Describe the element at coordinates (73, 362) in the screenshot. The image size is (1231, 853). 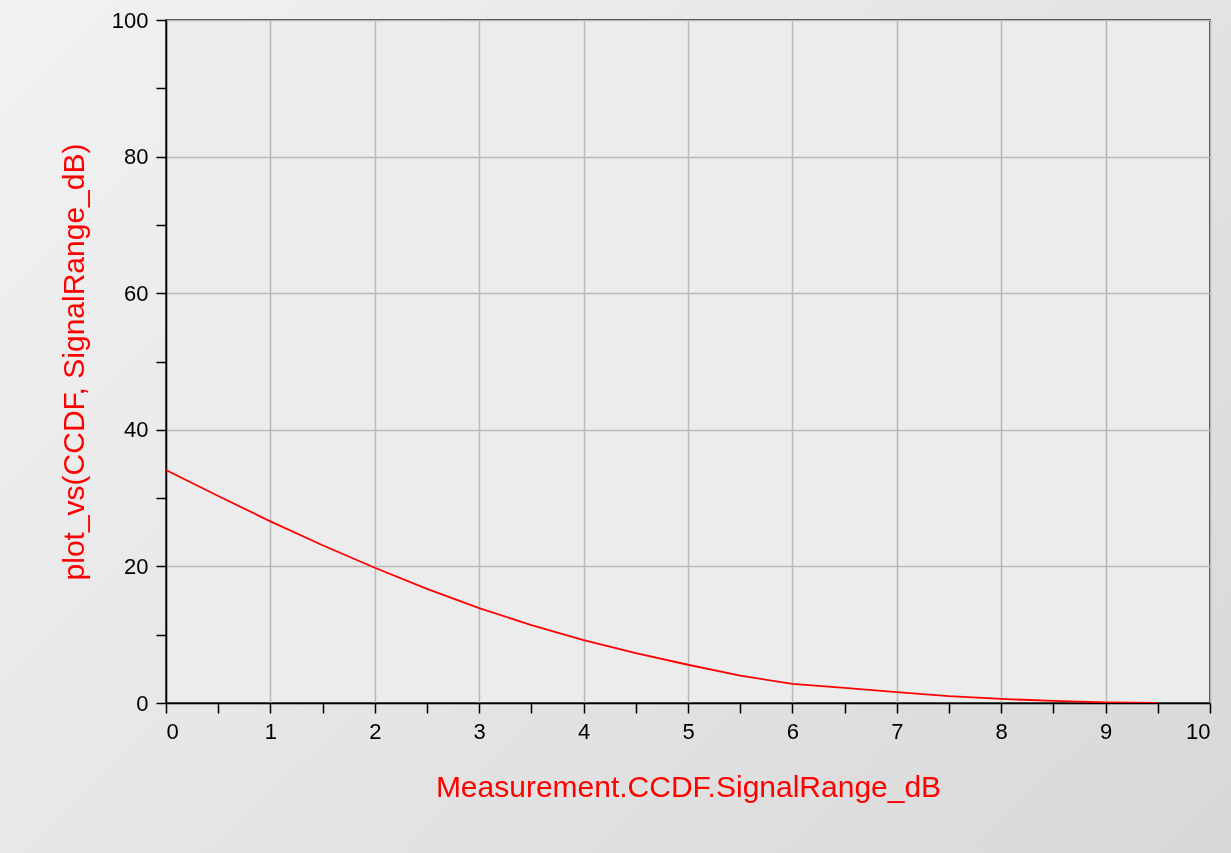
I see `y-axis-title: plot_vs(CCDF, SignalRange_dB)` at that location.